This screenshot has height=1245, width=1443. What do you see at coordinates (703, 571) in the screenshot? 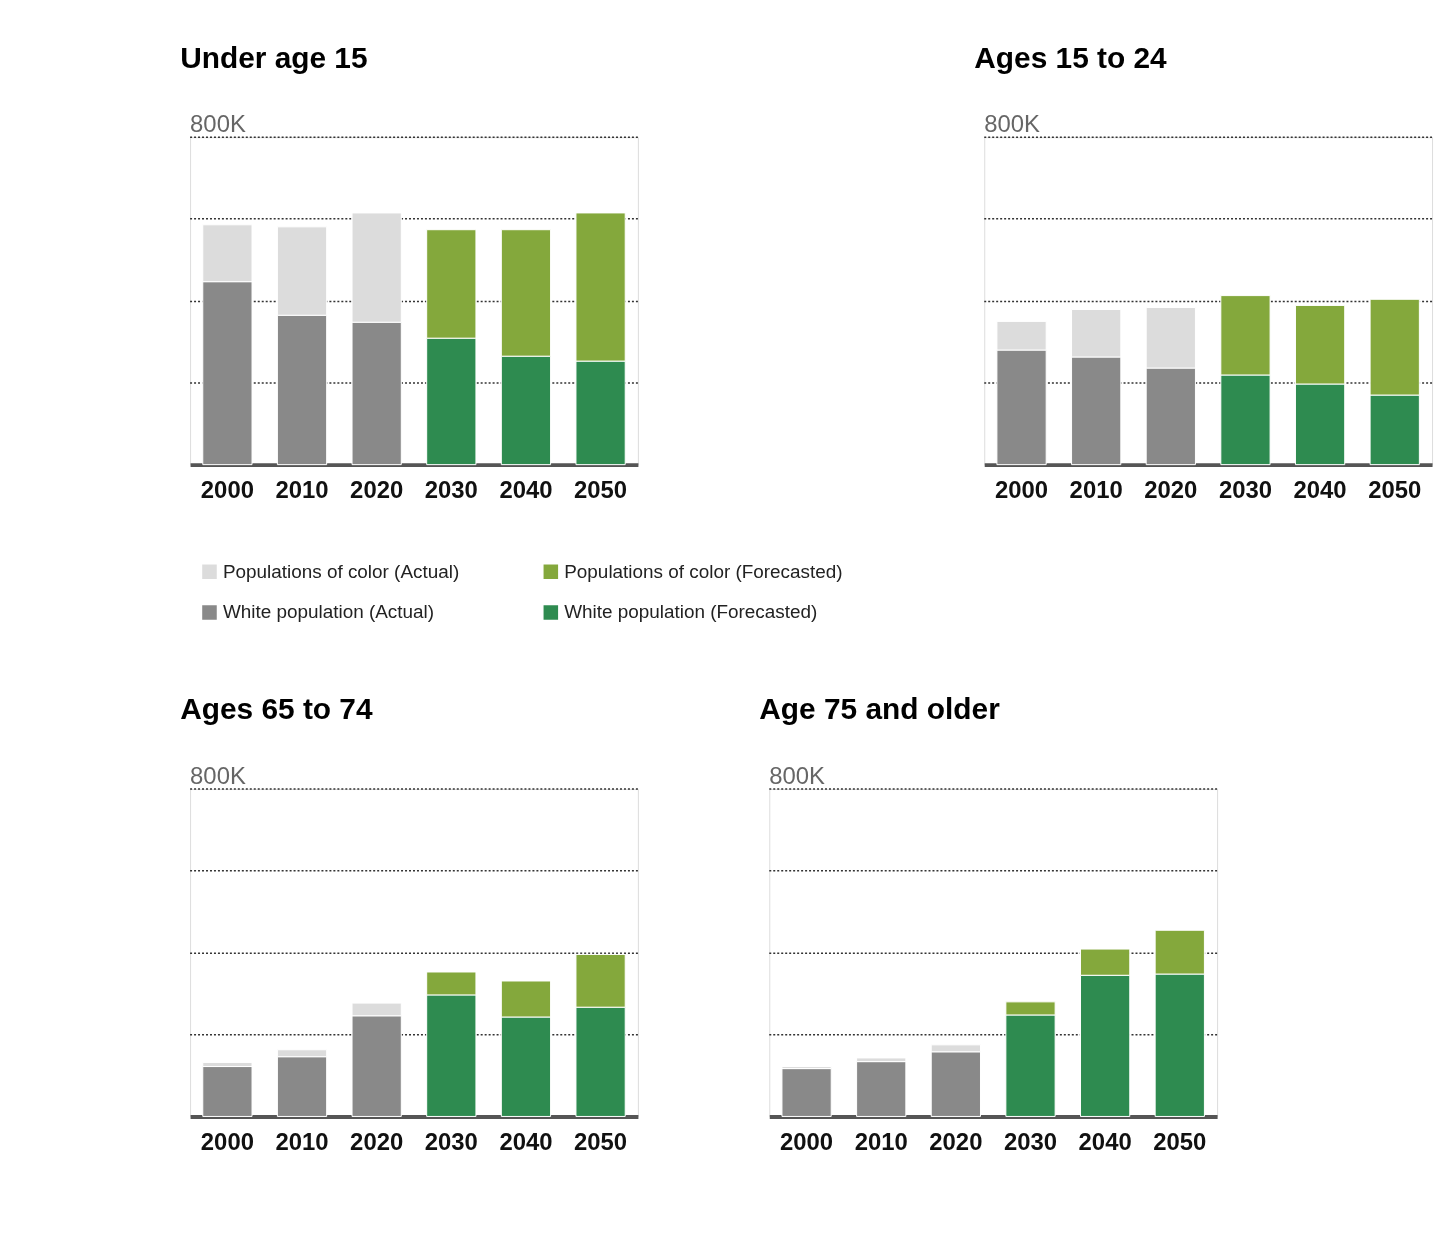
I see `legend-label: Populations of color (Forecasted)` at bounding box center [703, 571].